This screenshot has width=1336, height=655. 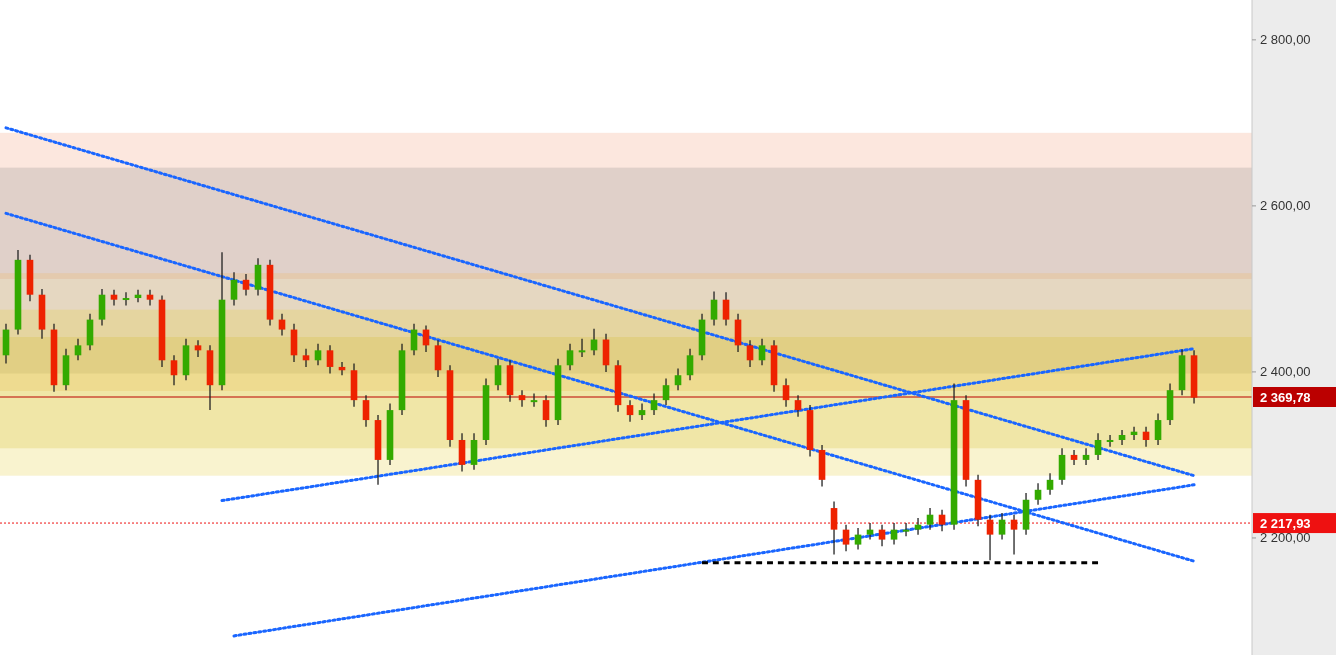 I want to click on y-tick-label: 2 400,00, so click(x=1285, y=372).